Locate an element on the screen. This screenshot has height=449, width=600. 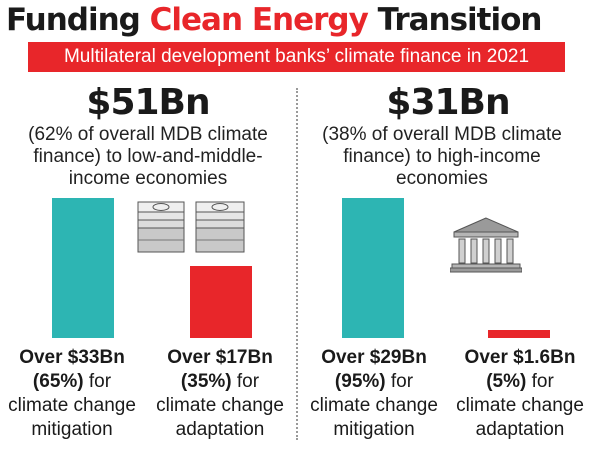
caption-value: Over $29Bn is located at coordinates (374, 357).